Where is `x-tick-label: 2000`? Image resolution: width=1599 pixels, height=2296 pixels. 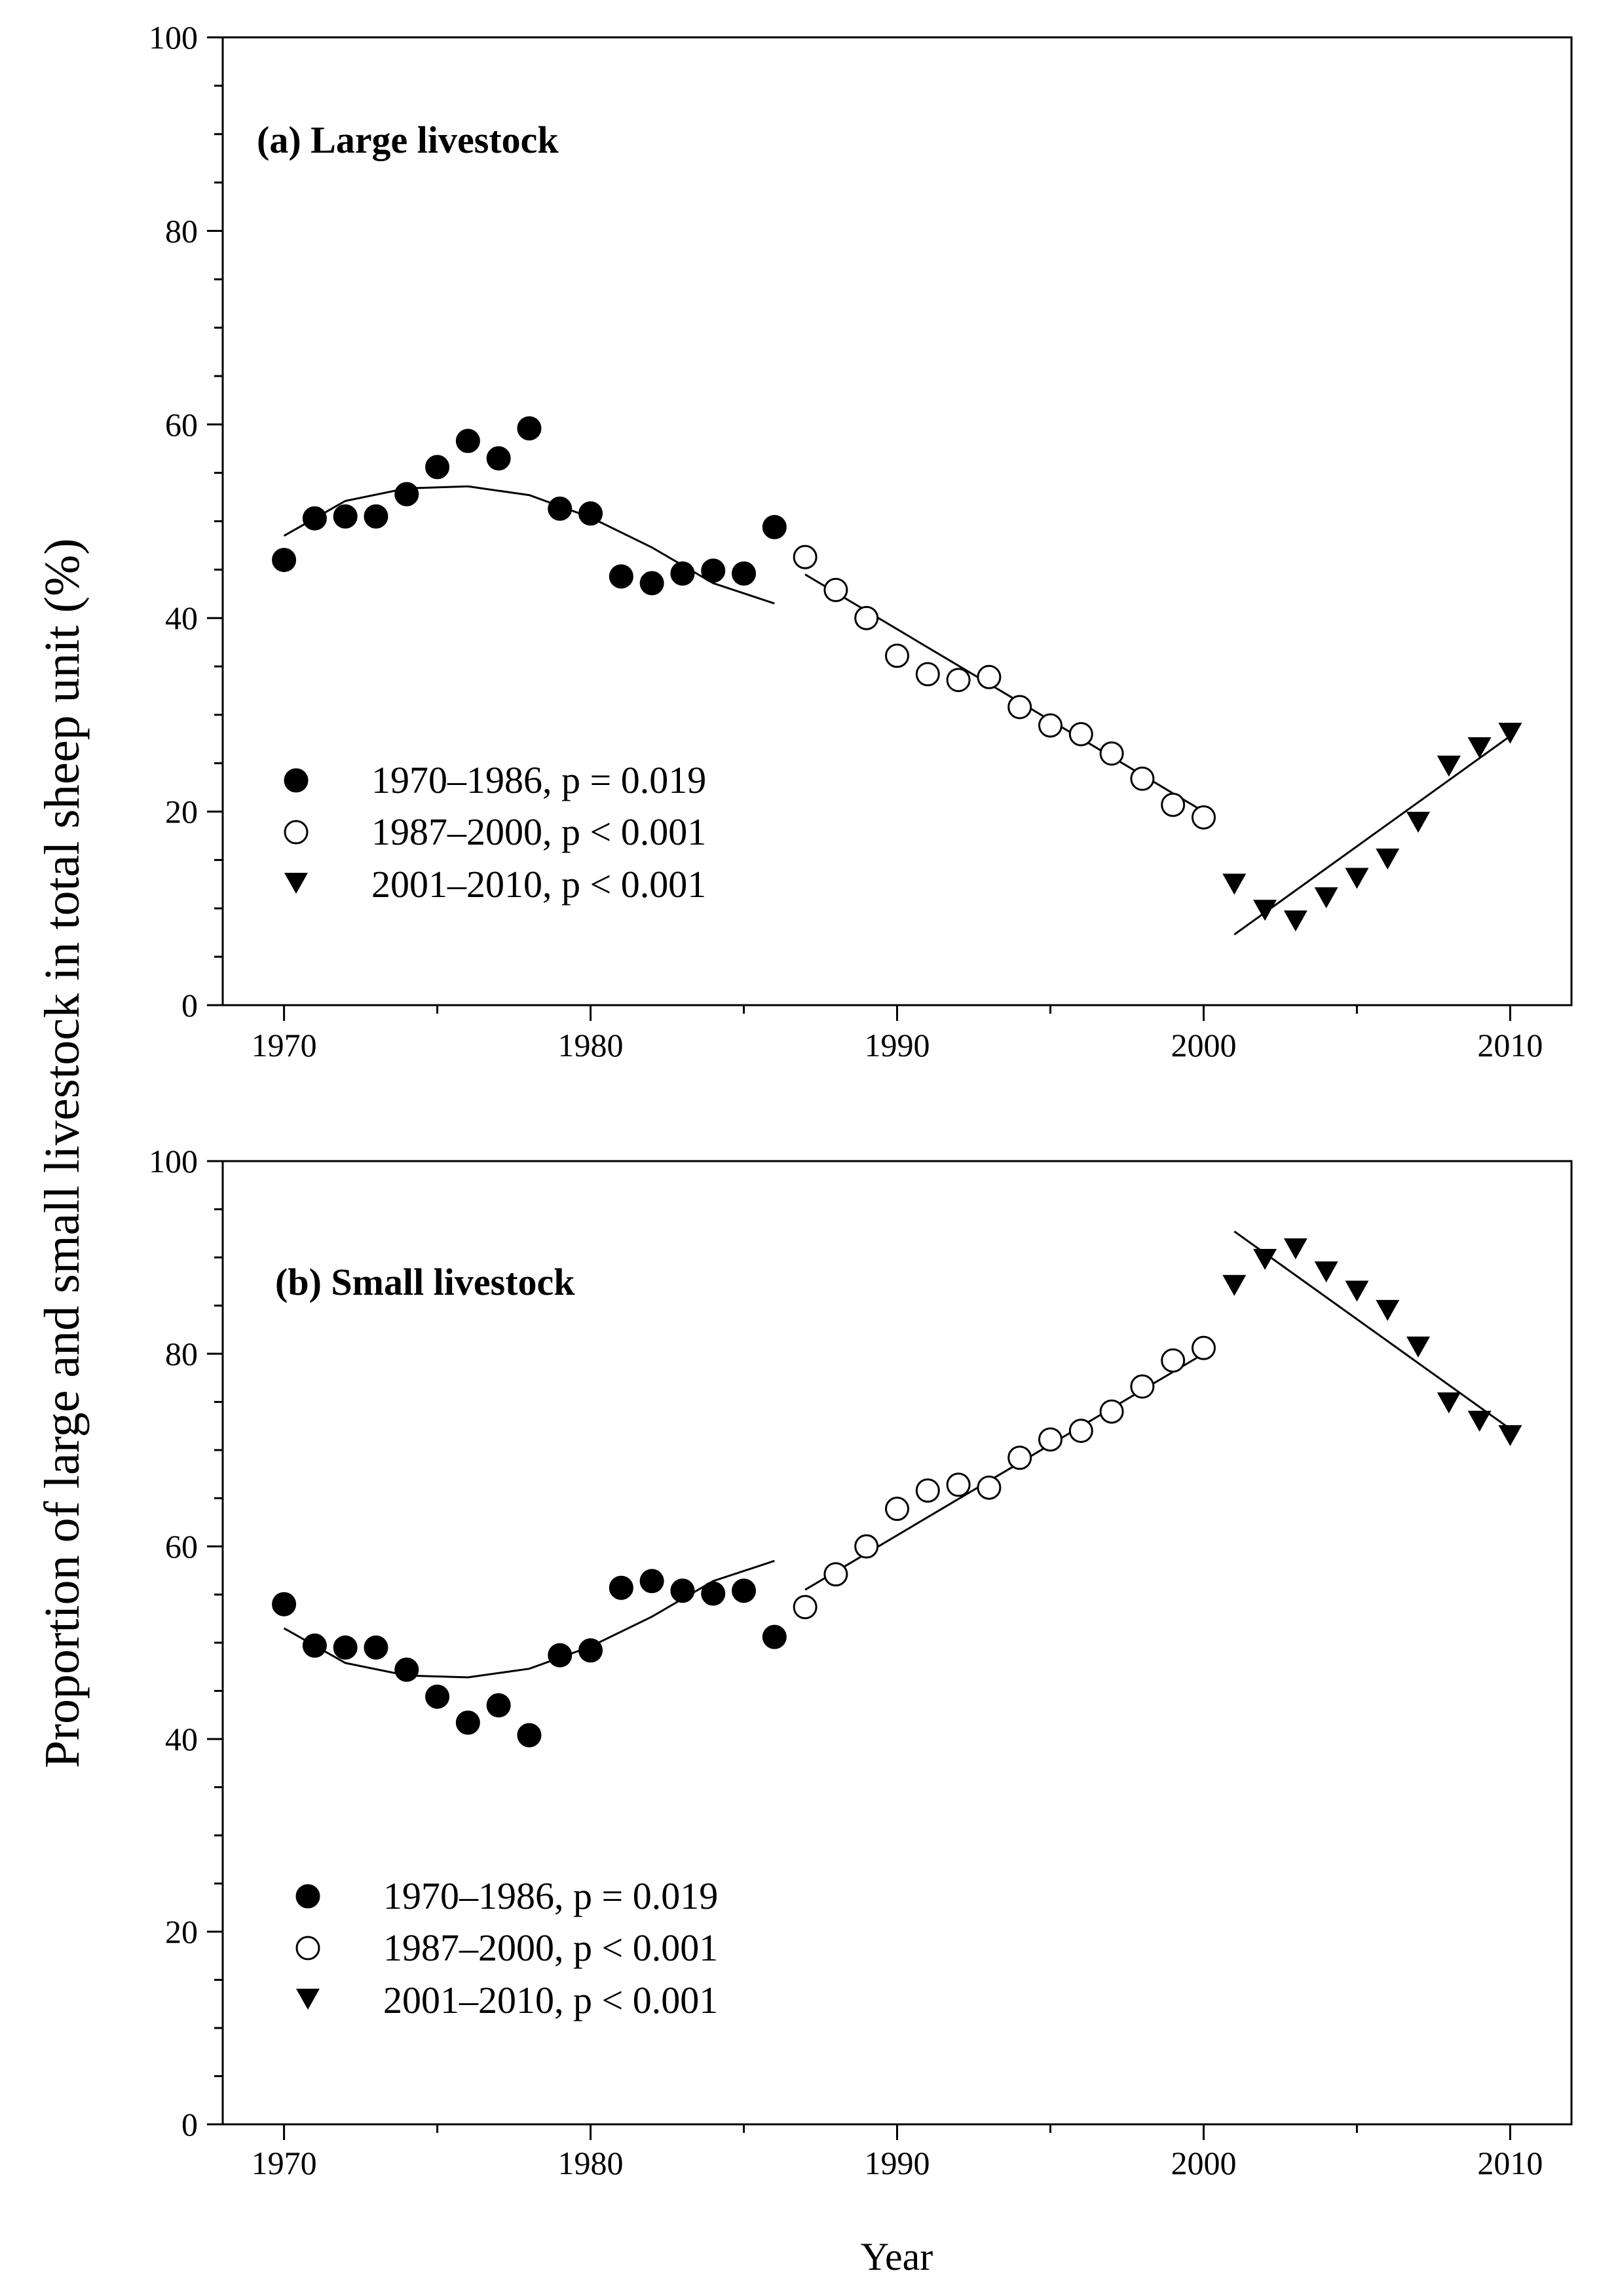 x-tick-label: 2000 is located at coordinates (1203, 1045).